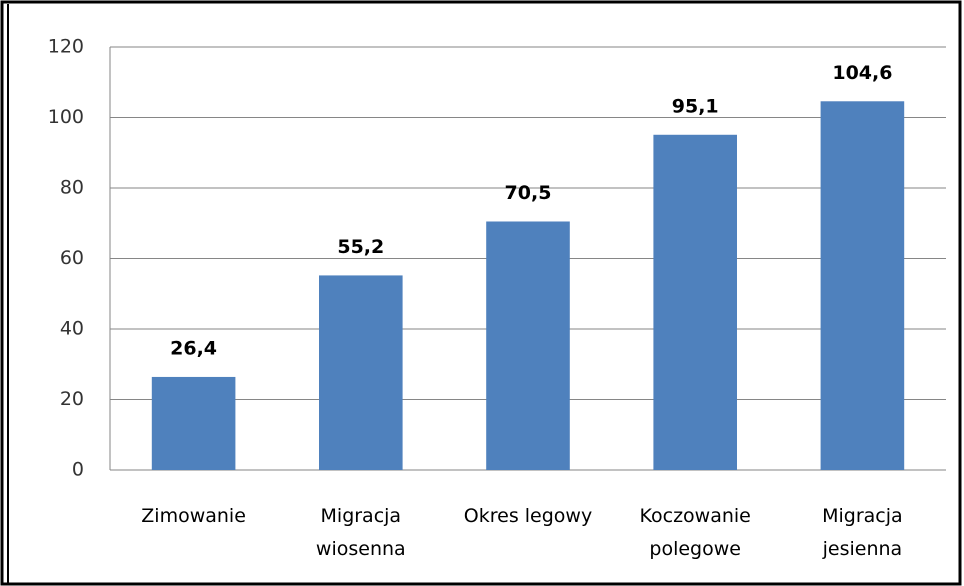  Describe the element at coordinates (361, 532) in the screenshot. I see `x-tick-label: Migracja wiosenna` at that location.